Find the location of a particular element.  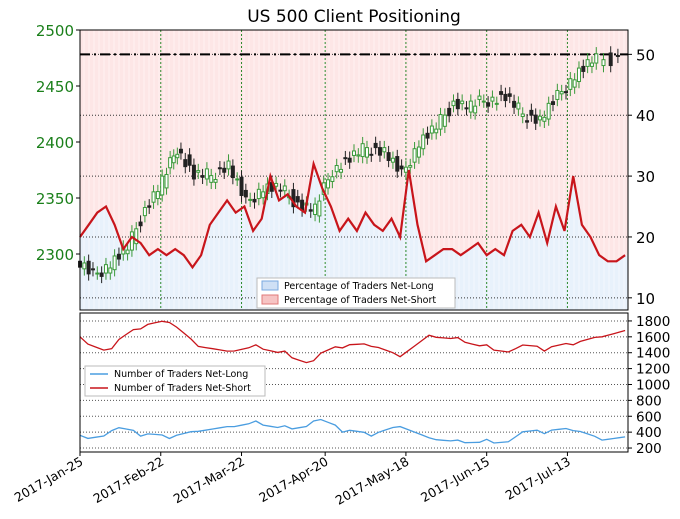

count-tick-label: 200 is located at coordinates (649, 449).